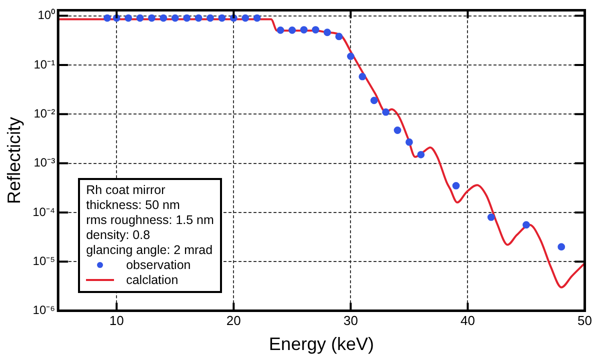 The image size is (595, 360). What do you see at coordinates (45, 163) in the screenshot?
I see `y-tick-label: 10⁻³` at bounding box center [45, 163].